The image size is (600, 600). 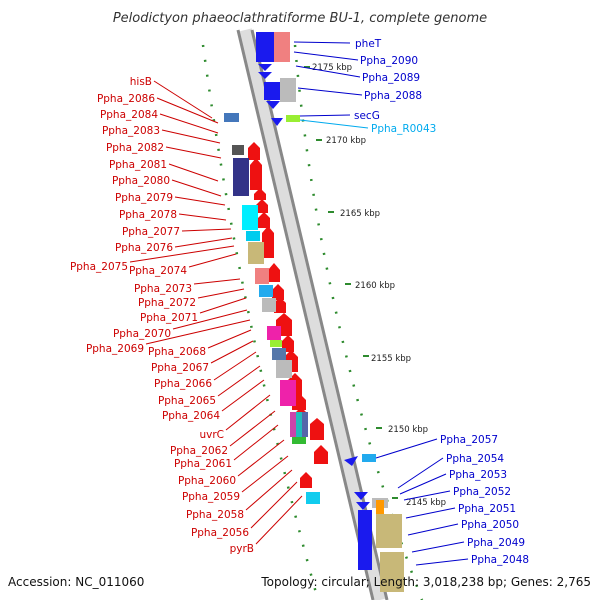 I want to click on scale-tick-label: 2150 kbp, so click(x=408, y=430).